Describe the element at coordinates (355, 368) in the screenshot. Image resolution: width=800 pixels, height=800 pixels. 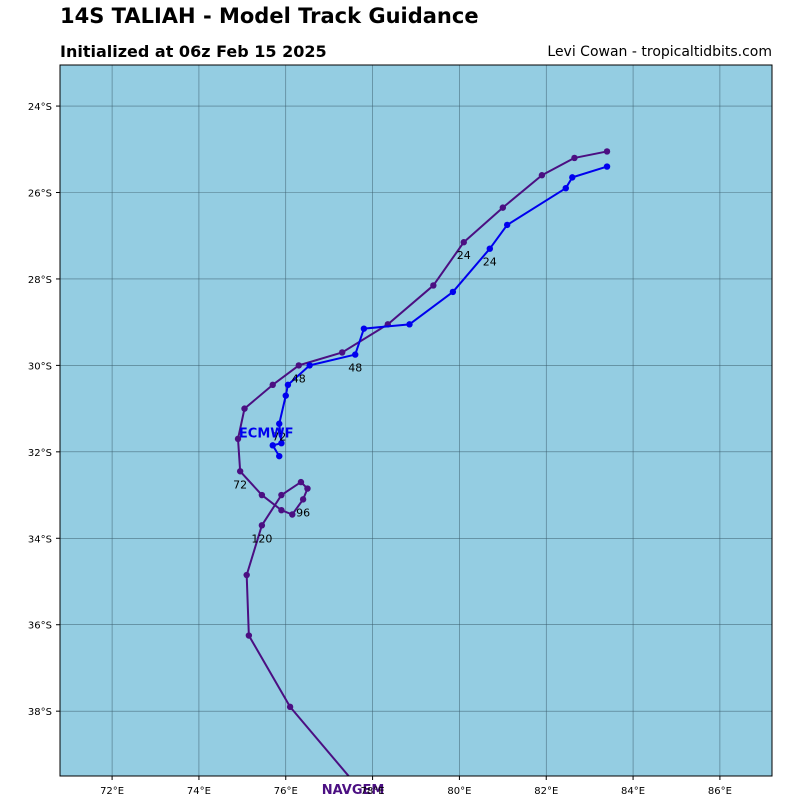
I see `ecmwf-hour-label: 48` at that location.